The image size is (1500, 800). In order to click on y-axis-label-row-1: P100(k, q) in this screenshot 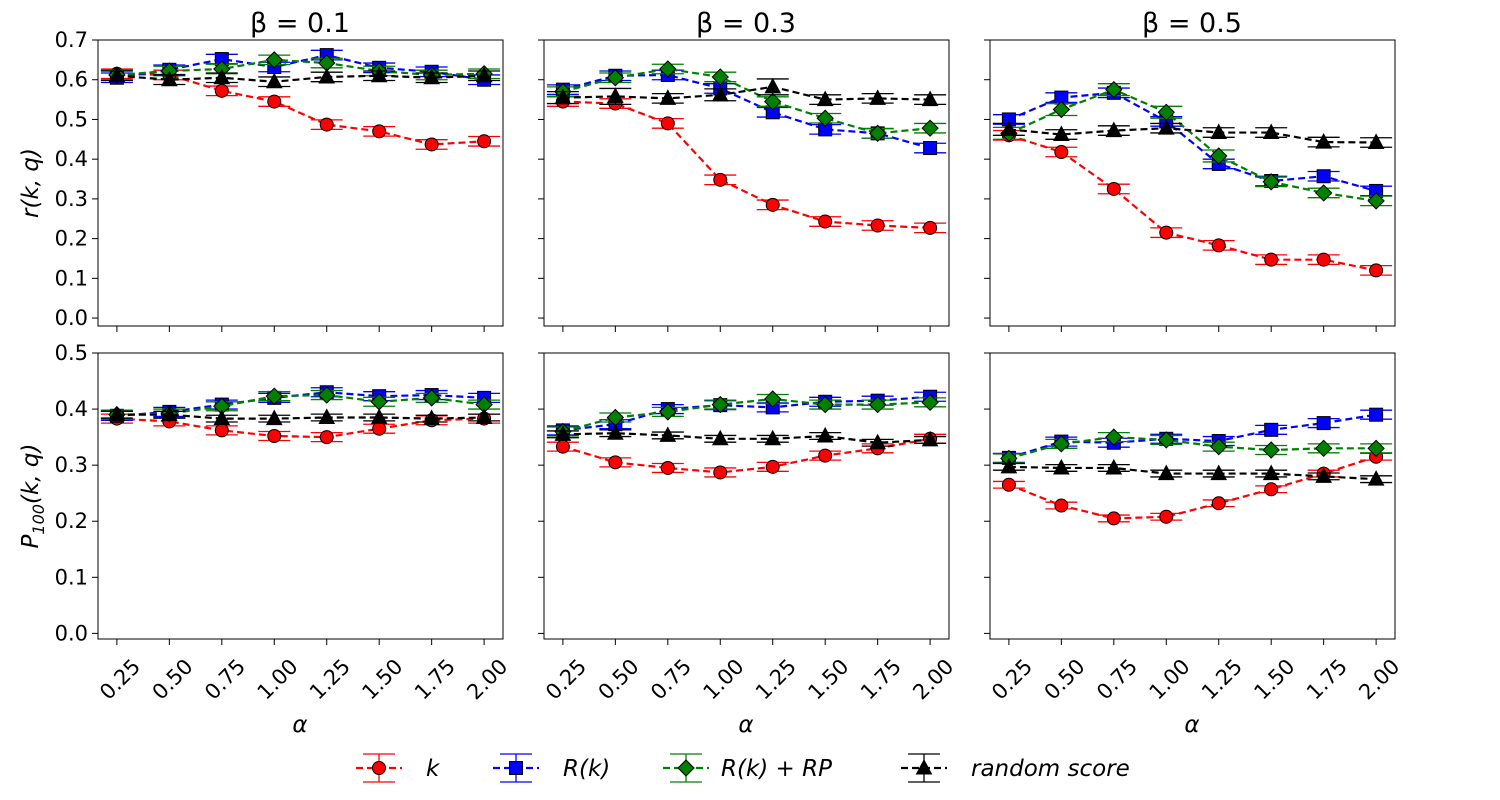, I will do `click(33, 496)`.